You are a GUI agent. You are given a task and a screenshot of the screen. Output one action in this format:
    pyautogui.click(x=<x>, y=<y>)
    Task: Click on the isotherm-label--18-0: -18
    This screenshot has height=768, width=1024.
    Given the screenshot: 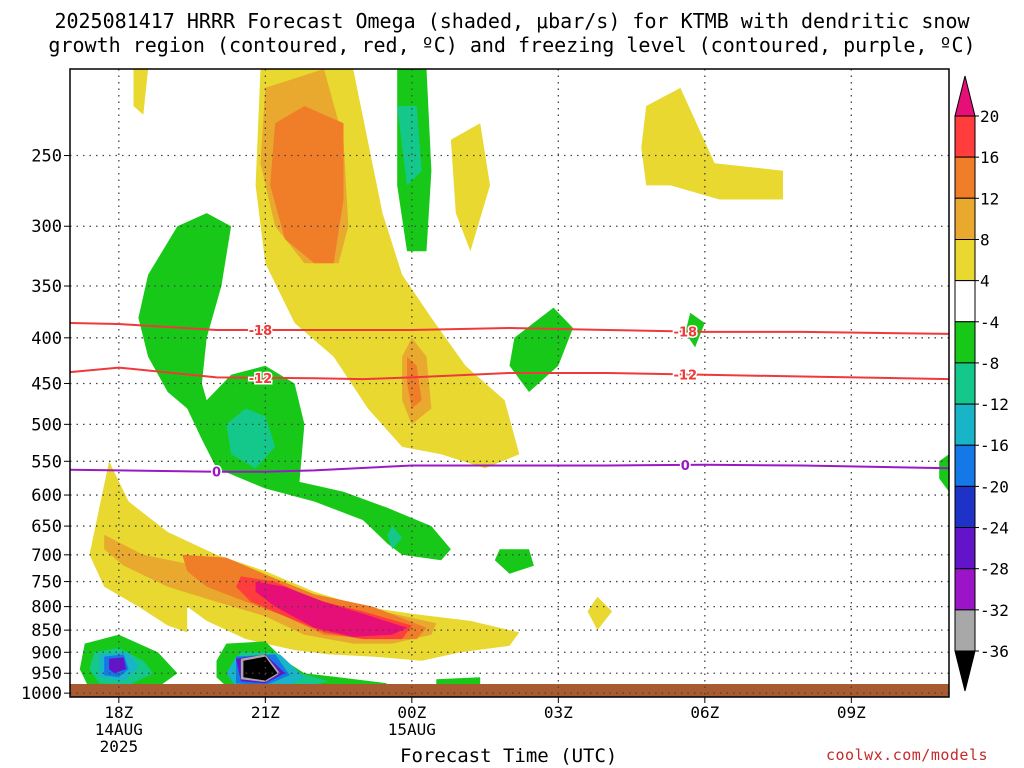 What is the action you would take?
    pyautogui.click(x=261, y=331)
    